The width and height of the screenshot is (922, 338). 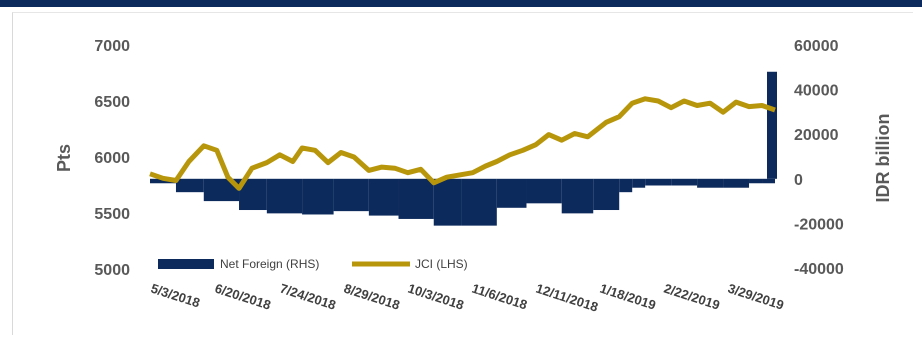 I want to click on x-axis-tick: 11/6/2018, so click(x=499, y=297).